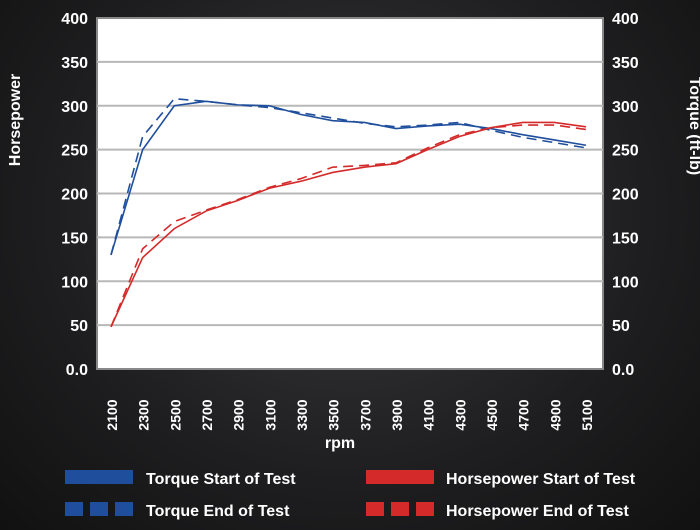 Image resolution: width=700 pixels, height=530 pixels. Describe the element at coordinates (625, 63) in the screenshot. I see `y-tick-right: 350` at that location.